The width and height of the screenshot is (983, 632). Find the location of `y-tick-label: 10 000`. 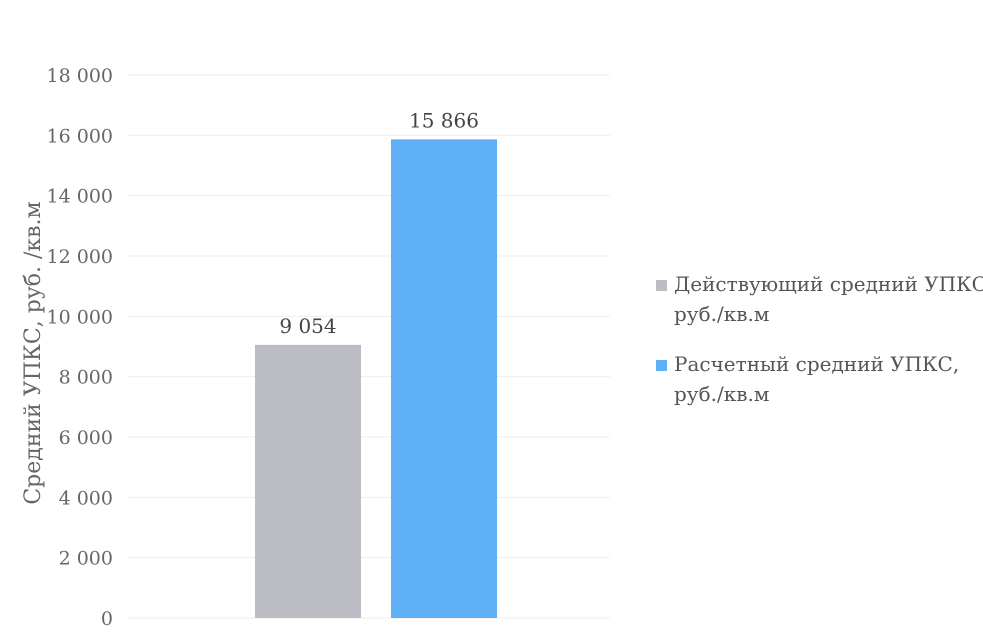

y-tick-label: 10 000 is located at coordinates (80, 317).